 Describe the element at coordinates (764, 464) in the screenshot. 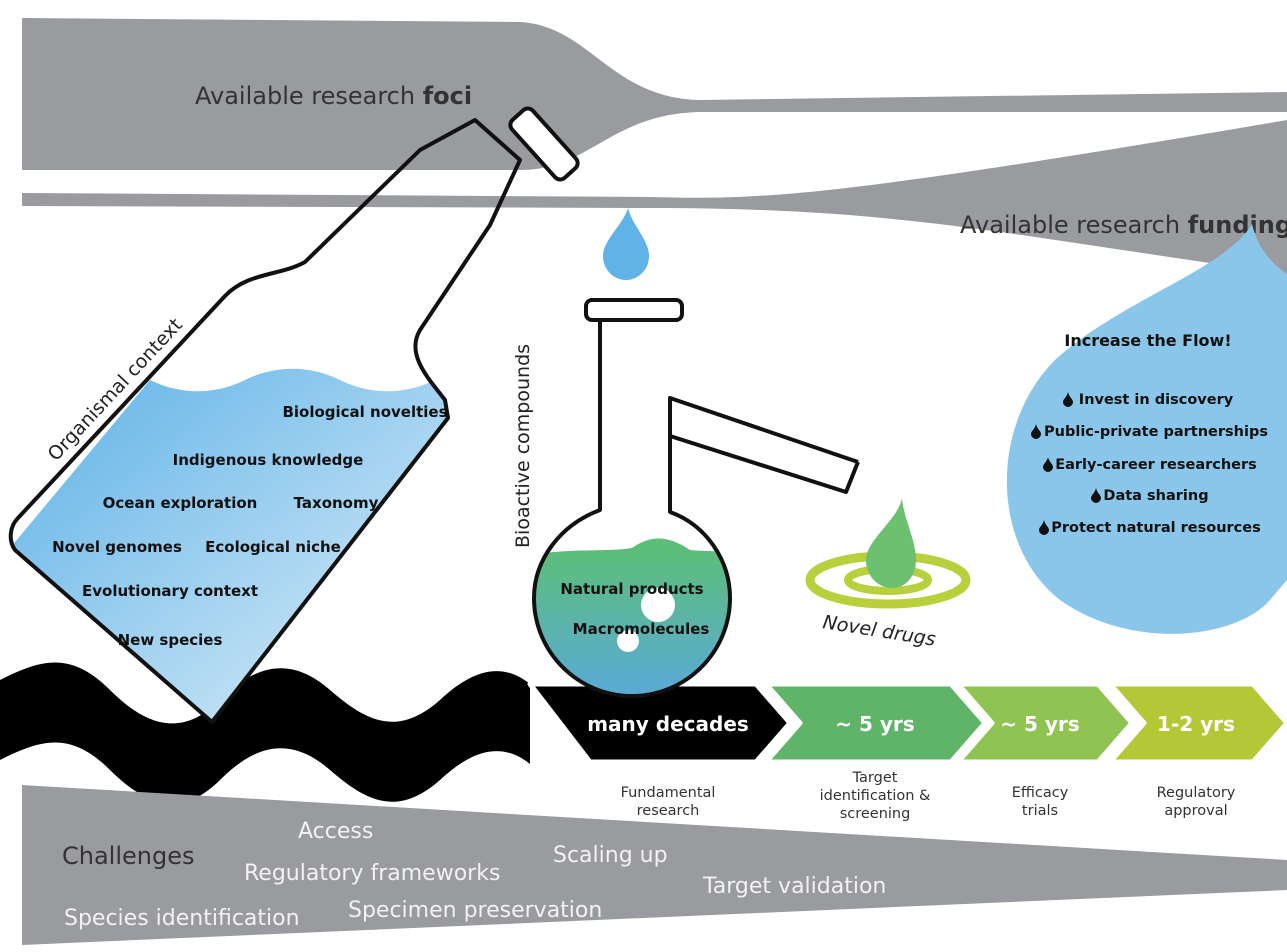

I see `flask-side-arm` at that location.